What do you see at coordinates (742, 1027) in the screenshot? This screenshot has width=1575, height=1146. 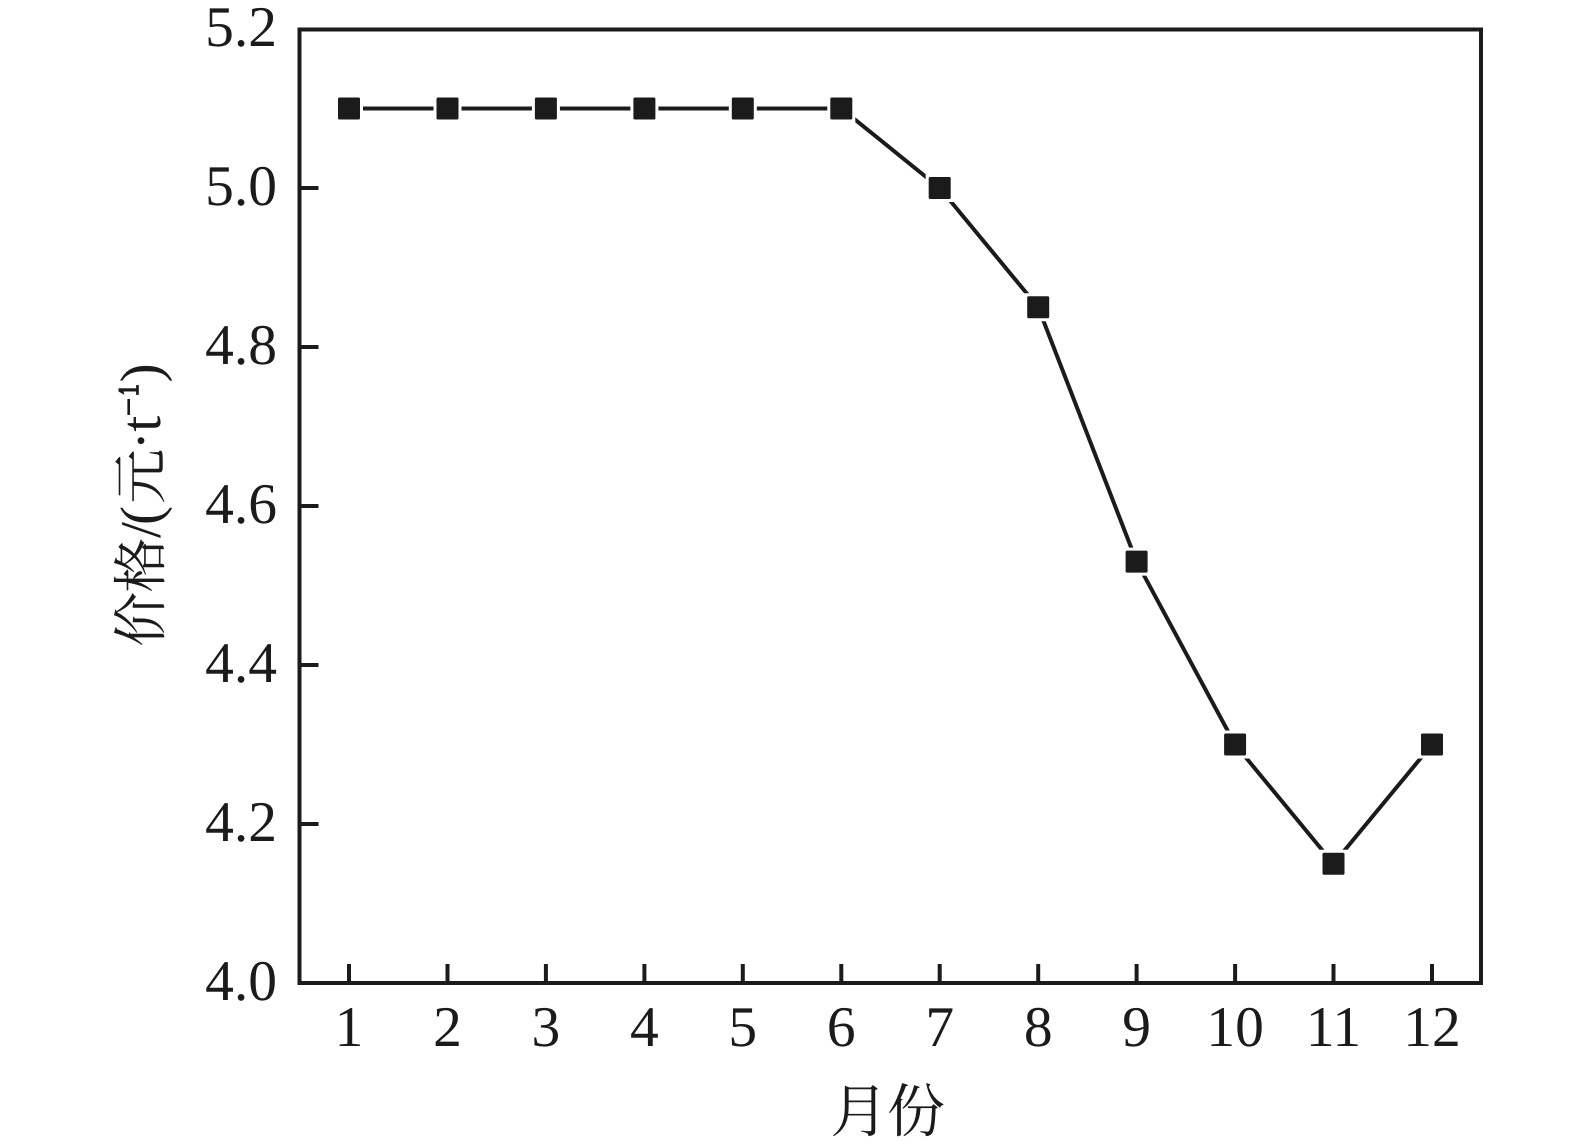 I see `svg-text: 5` at bounding box center [742, 1027].